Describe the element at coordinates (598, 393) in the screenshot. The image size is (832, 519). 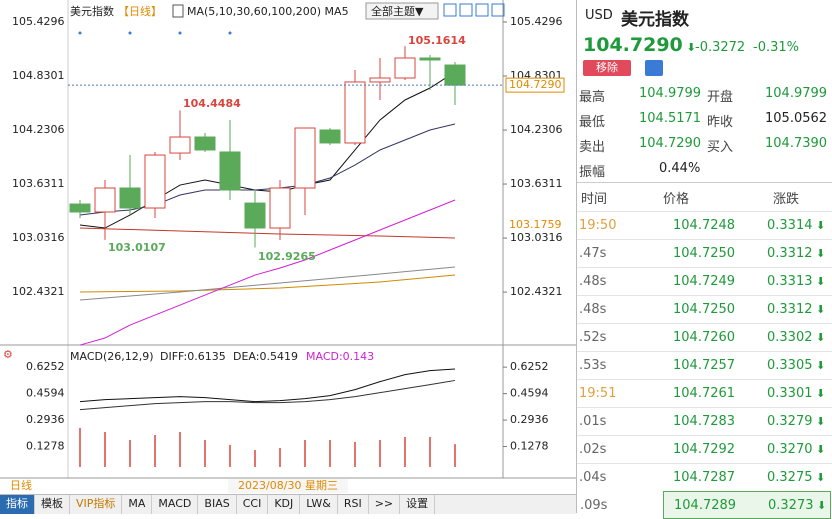
I see `tick-time: 19:51` at that location.